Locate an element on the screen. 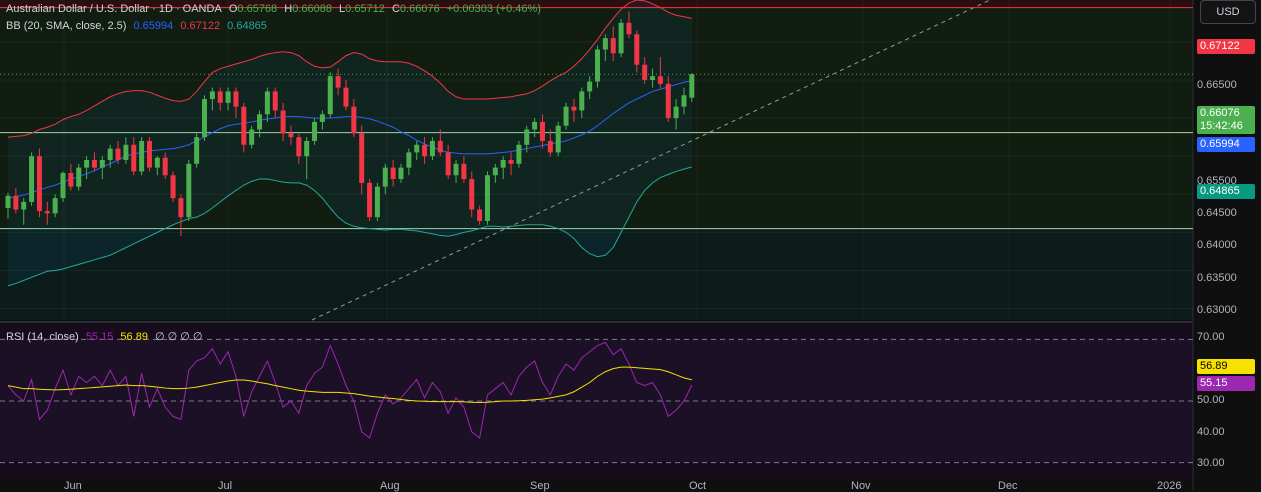  bar-countdown: 15:42:46 is located at coordinates (1221, 126).